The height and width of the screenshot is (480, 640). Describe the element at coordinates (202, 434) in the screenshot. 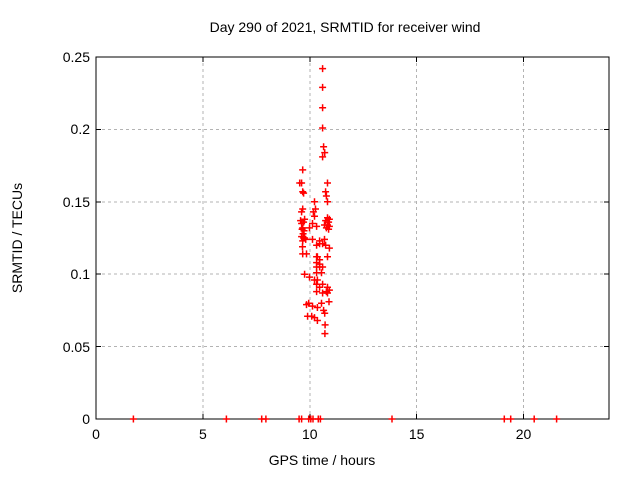

I see `x-tick-label: 5` at that location.